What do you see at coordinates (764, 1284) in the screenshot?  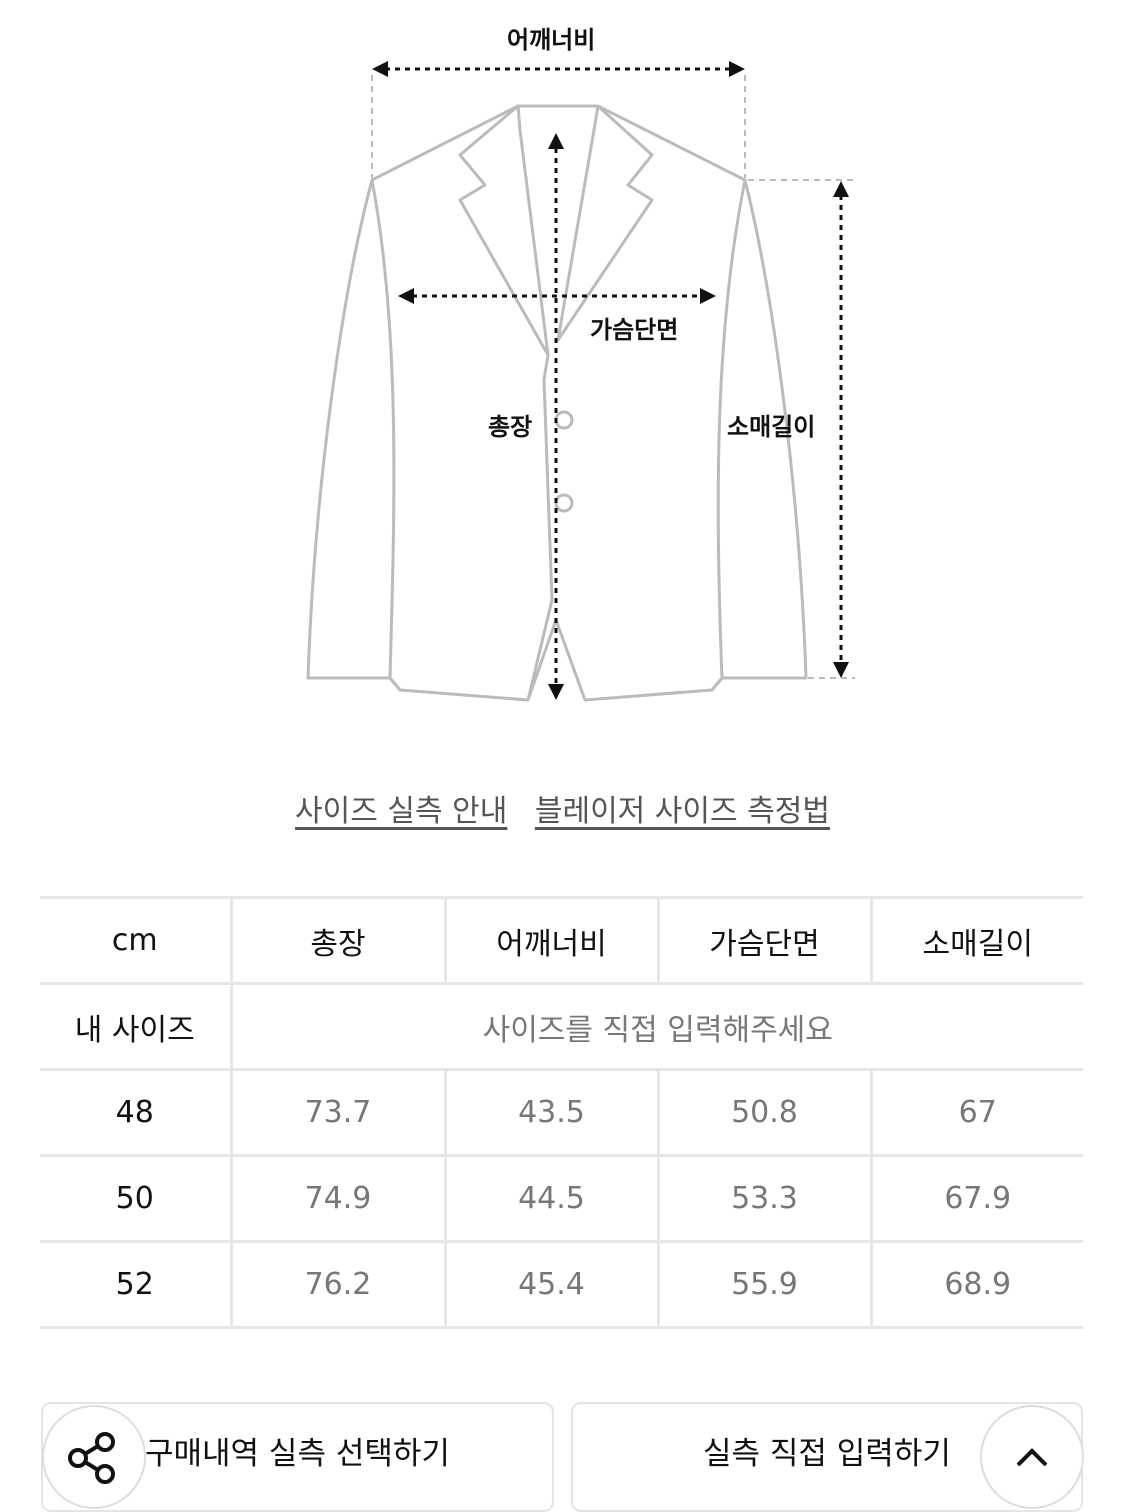 I see `value-cell: 55.9` at bounding box center [764, 1284].